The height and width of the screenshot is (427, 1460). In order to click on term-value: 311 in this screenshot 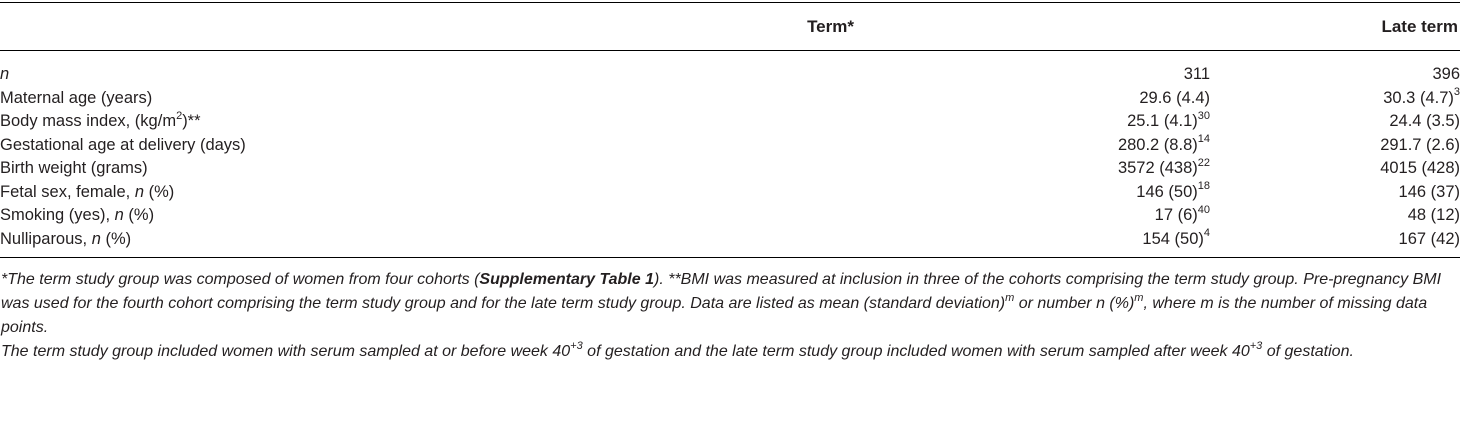, I will do `click(1085, 75)`.